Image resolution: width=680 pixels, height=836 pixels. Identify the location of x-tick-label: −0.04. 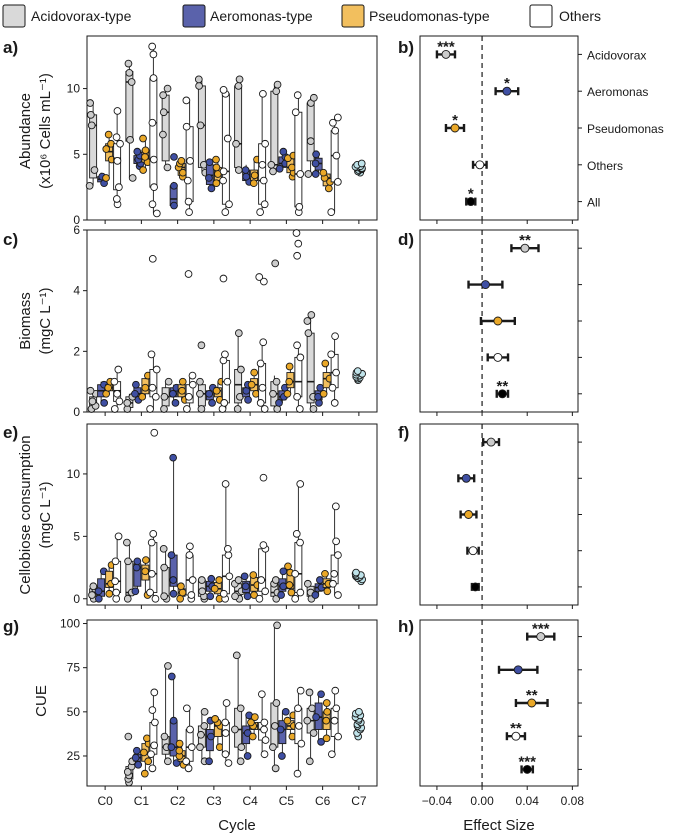
(437, 801).